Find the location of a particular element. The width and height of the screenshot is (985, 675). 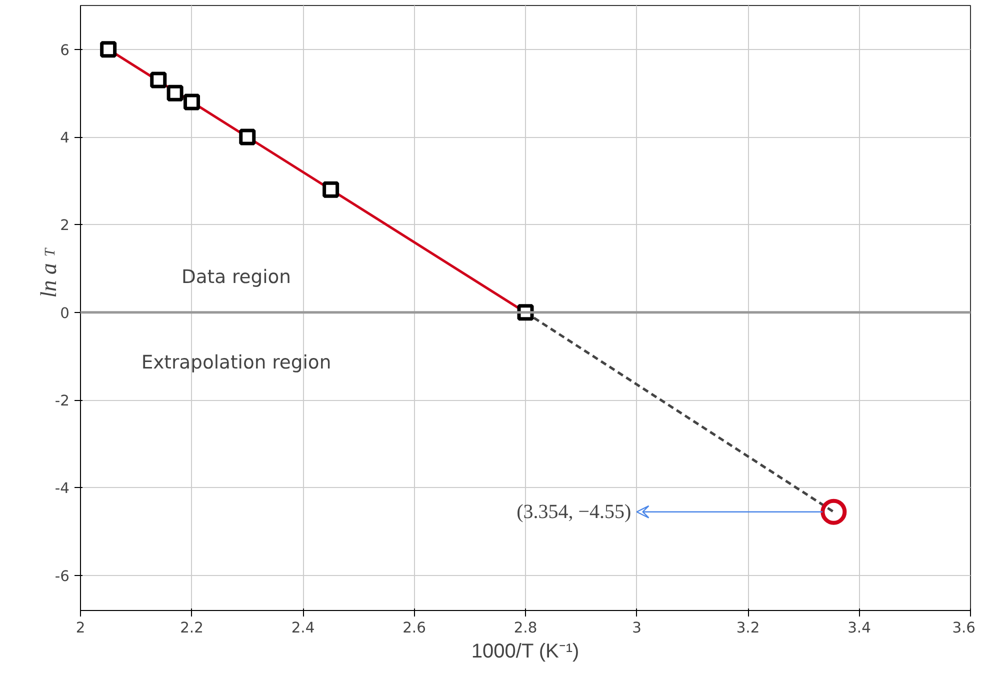

y-tick-label: 0 is located at coordinates (65, 313).